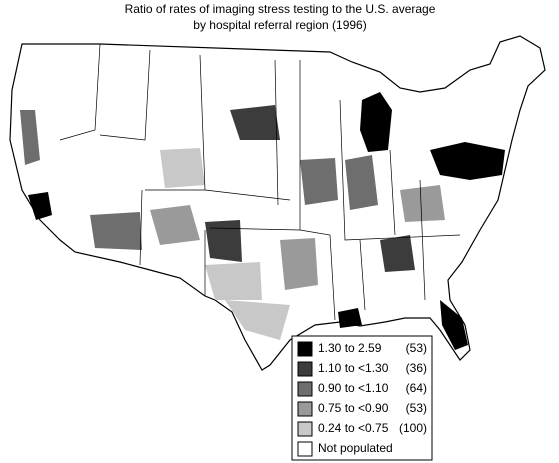 This screenshot has height=463, width=559. I want to click on legend-label: 0.75 to <0.90, so click(353, 408).